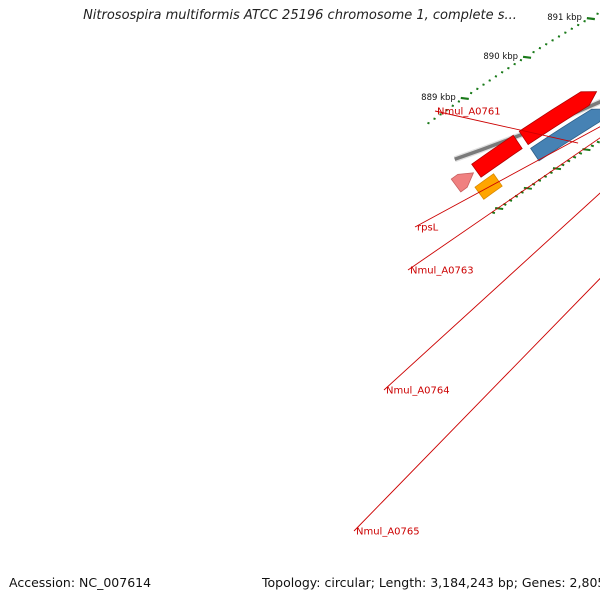  Describe the element at coordinates (388, 532) in the screenshot. I see `gene-label-nmul_a0765: Nmul_A0765` at that location.